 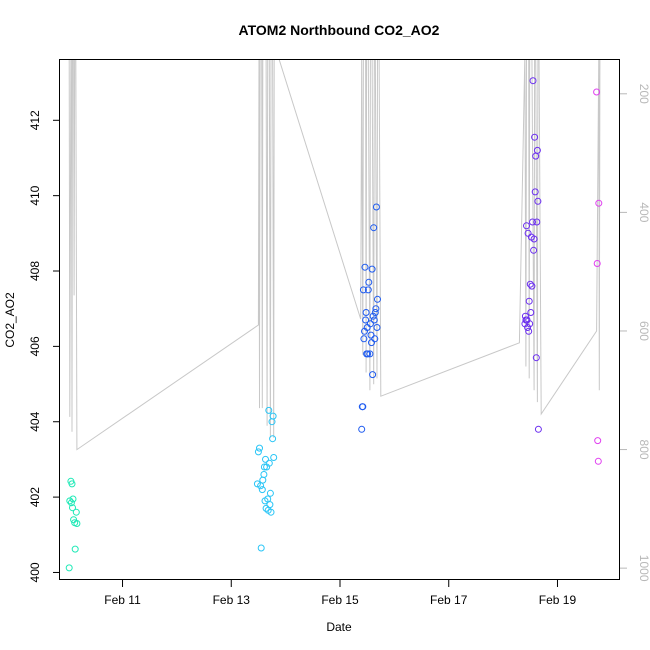 I want to click on x-axis: Feb 11 Feb 13 Feb 15 Feb 17 Feb 19, so click(x=340, y=593).